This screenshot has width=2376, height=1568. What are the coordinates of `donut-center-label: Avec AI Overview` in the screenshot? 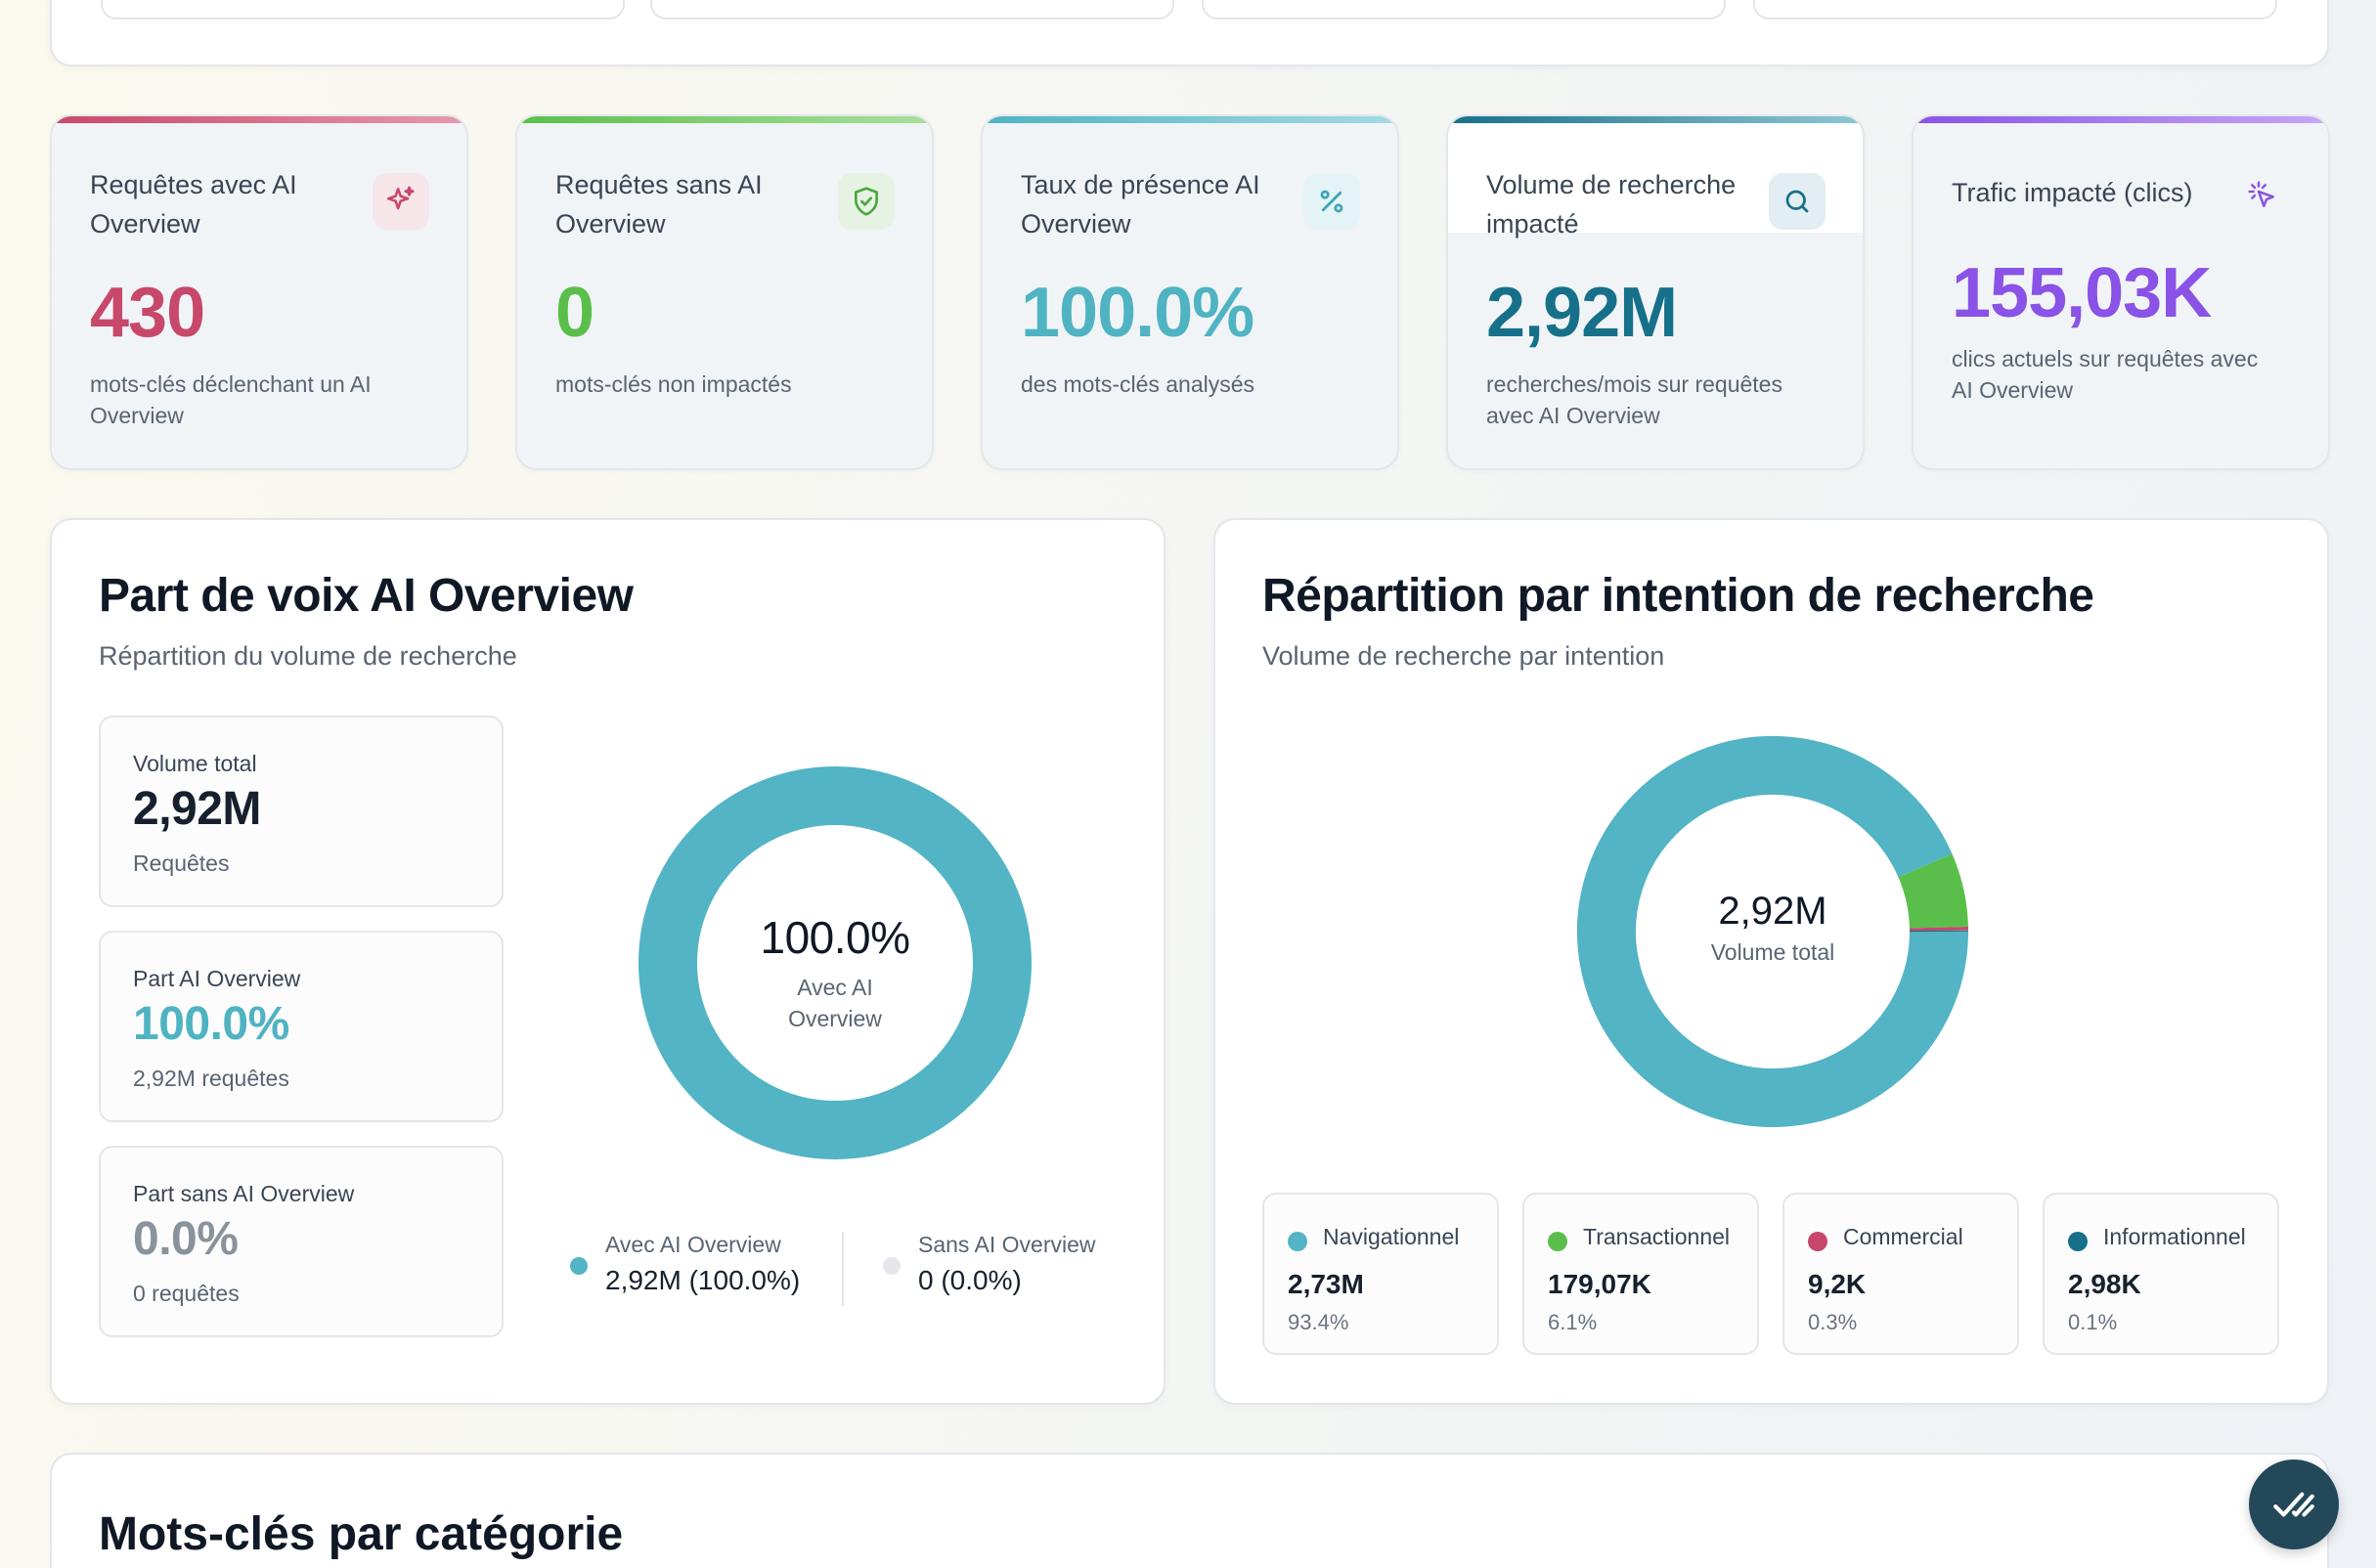 It's located at (835, 1003).